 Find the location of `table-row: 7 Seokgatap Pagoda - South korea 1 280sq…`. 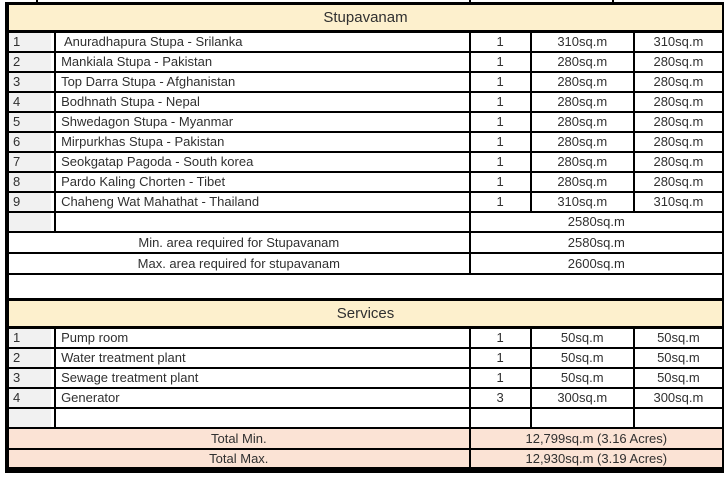

table-row: 7 Seokgatap Pagoda - South korea 1 280sq… is located at coordinates (365, 161).